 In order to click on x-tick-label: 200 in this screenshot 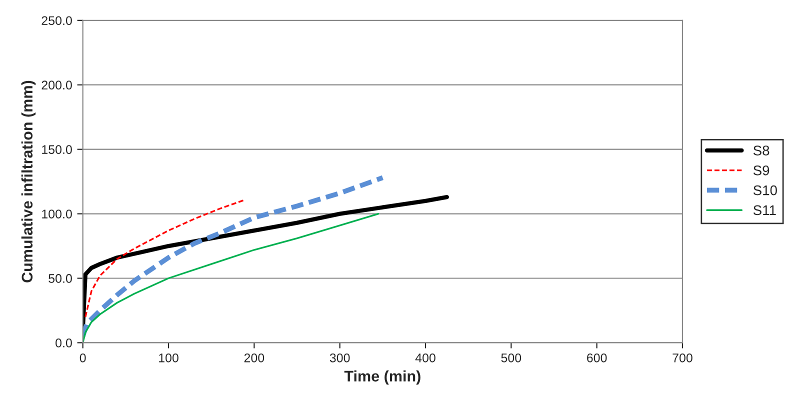, I will do `click(254, 357)`.